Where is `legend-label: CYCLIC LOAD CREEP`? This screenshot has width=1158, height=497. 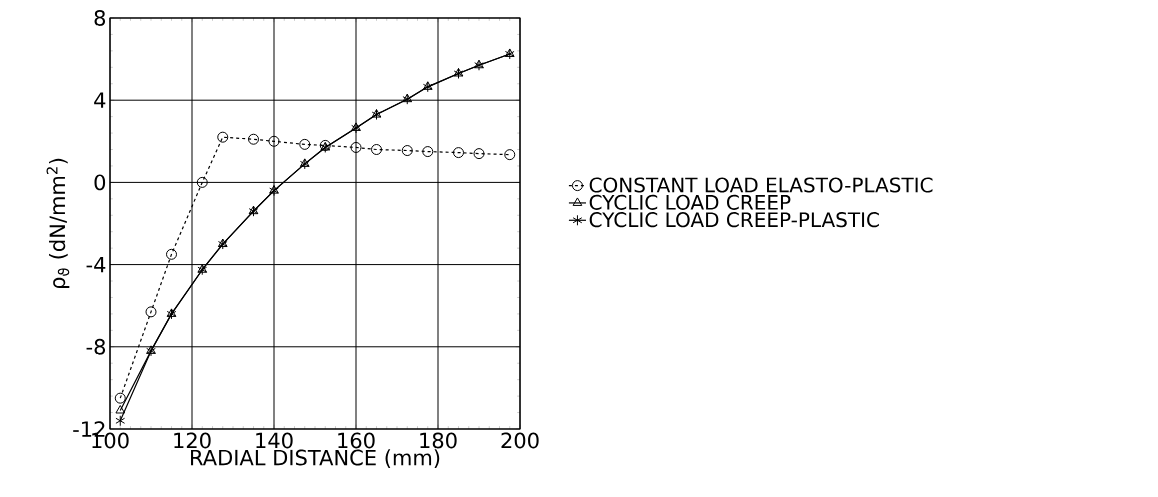 legend-label: CYCLIC LOAD CREEP is located at coordinates (690, 202).